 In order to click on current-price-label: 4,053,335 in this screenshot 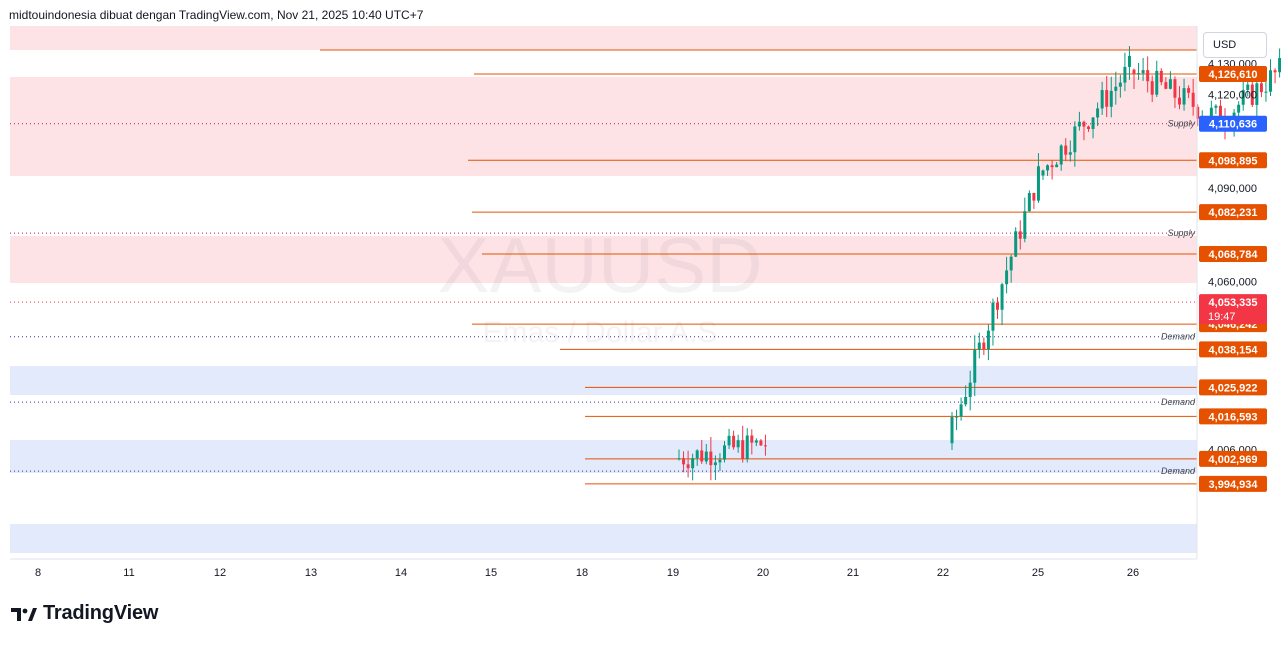, I will do `click(1233, 303)`.